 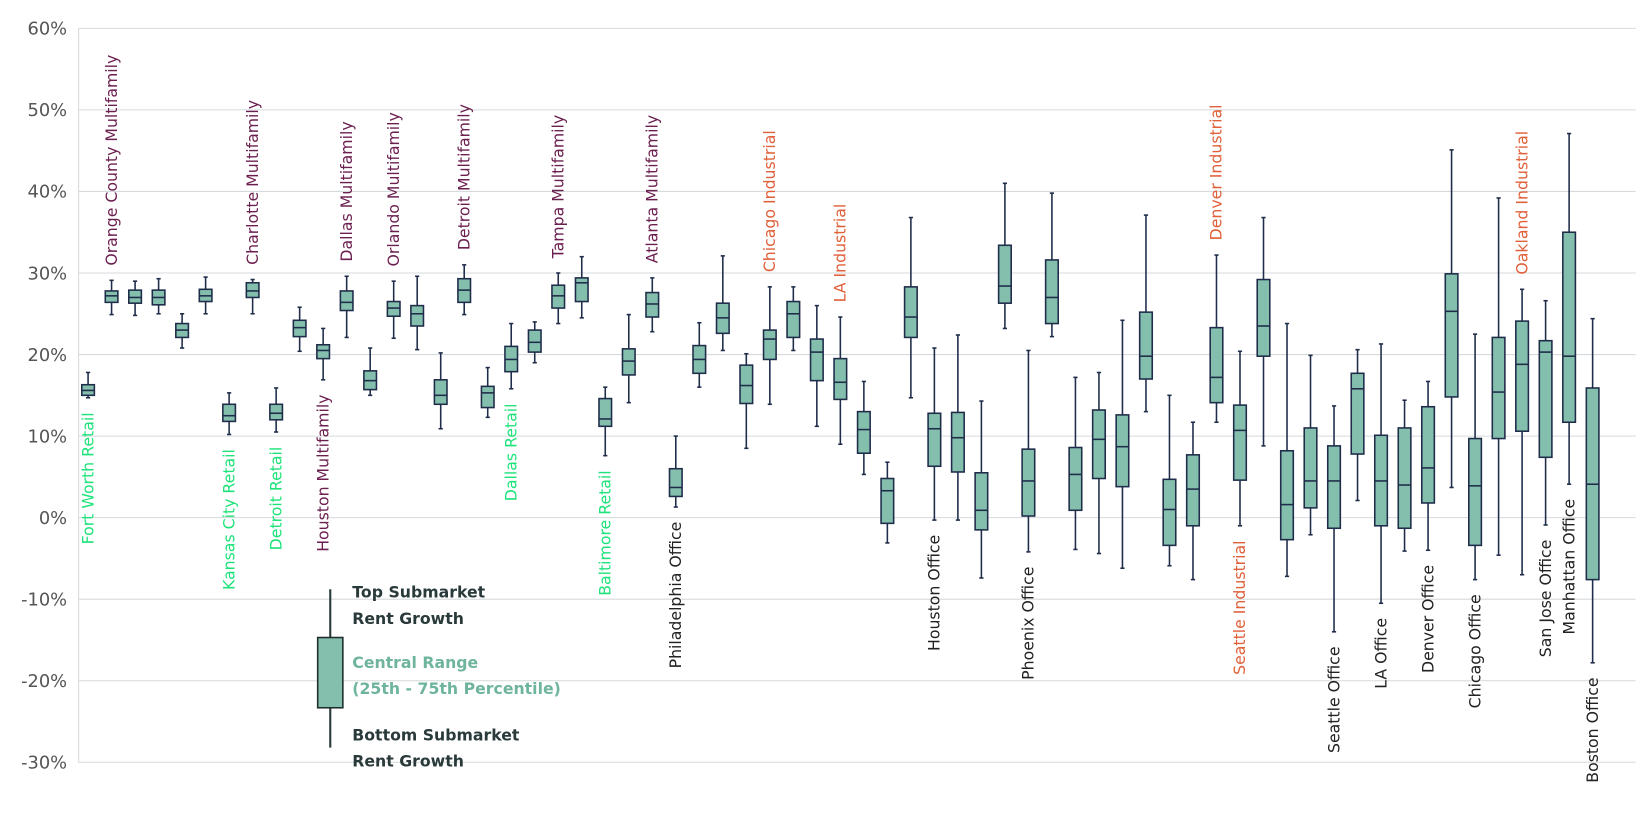 I want to click on box-label: LA Industrial, so click(x=840, y=253).